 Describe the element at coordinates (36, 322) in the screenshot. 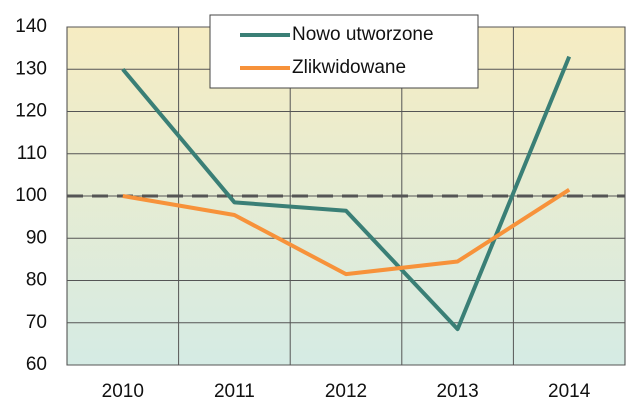

I see `y-tick-label: 70` at that location.